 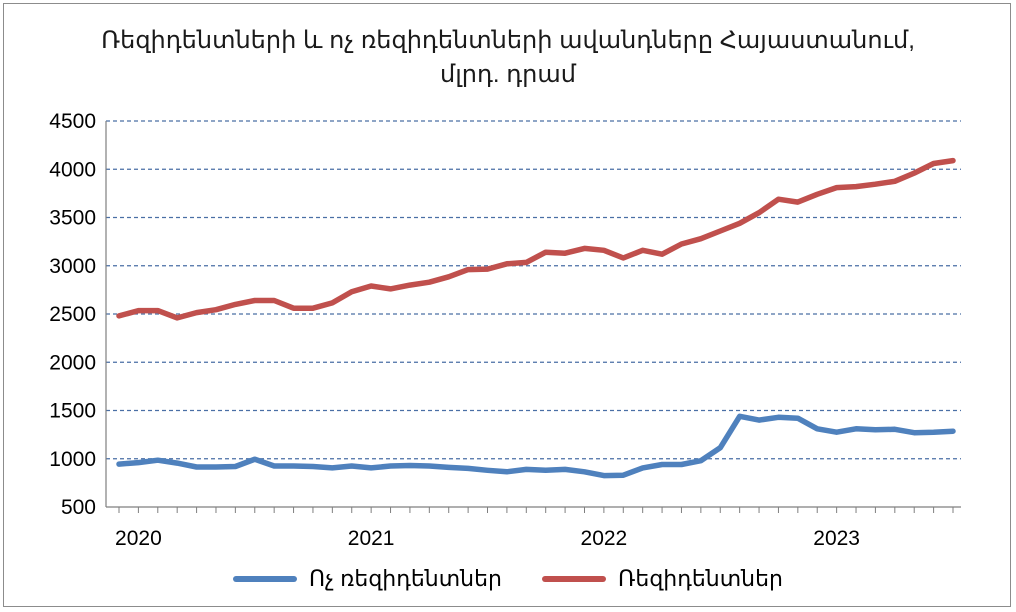 What do you see at coordinates (836, 538) in the screenshot?
I see `x-tick-label-2023: 2023` at bounding box center [836, 538].